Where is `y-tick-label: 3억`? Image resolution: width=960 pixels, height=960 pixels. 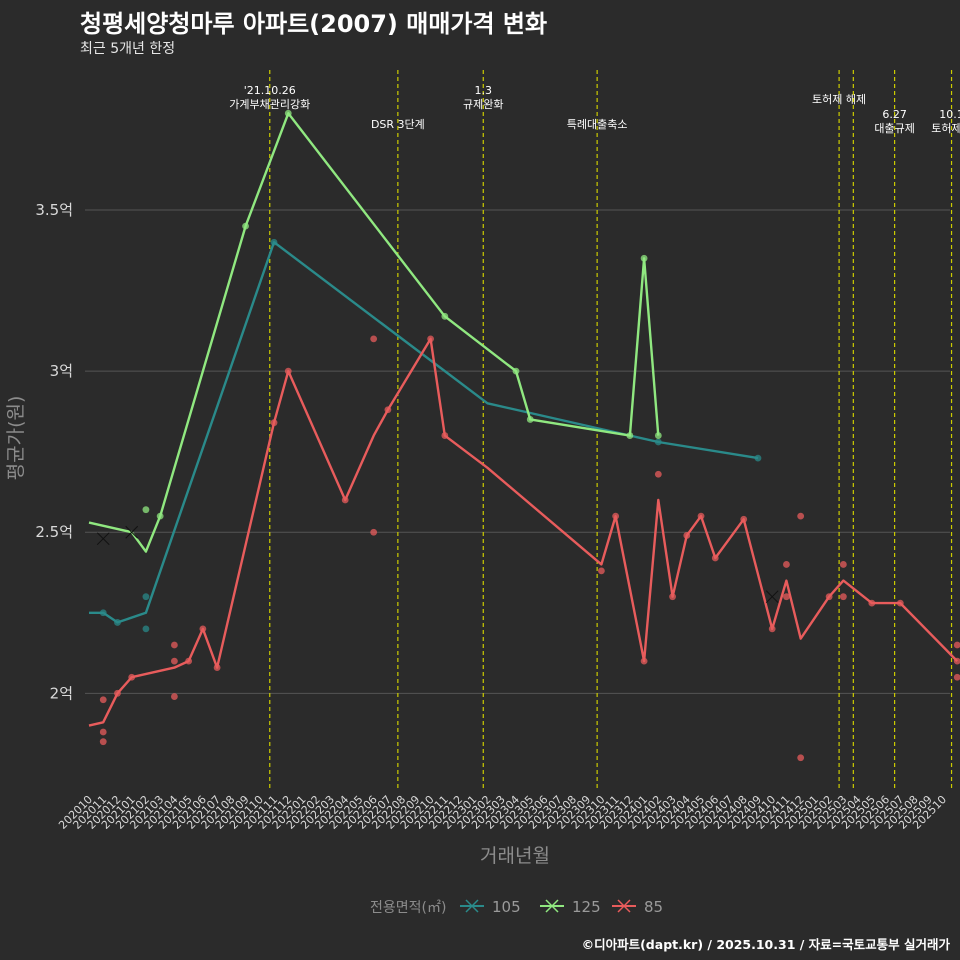
y-tick-label: 3억 is located at coordinates (61, 371).